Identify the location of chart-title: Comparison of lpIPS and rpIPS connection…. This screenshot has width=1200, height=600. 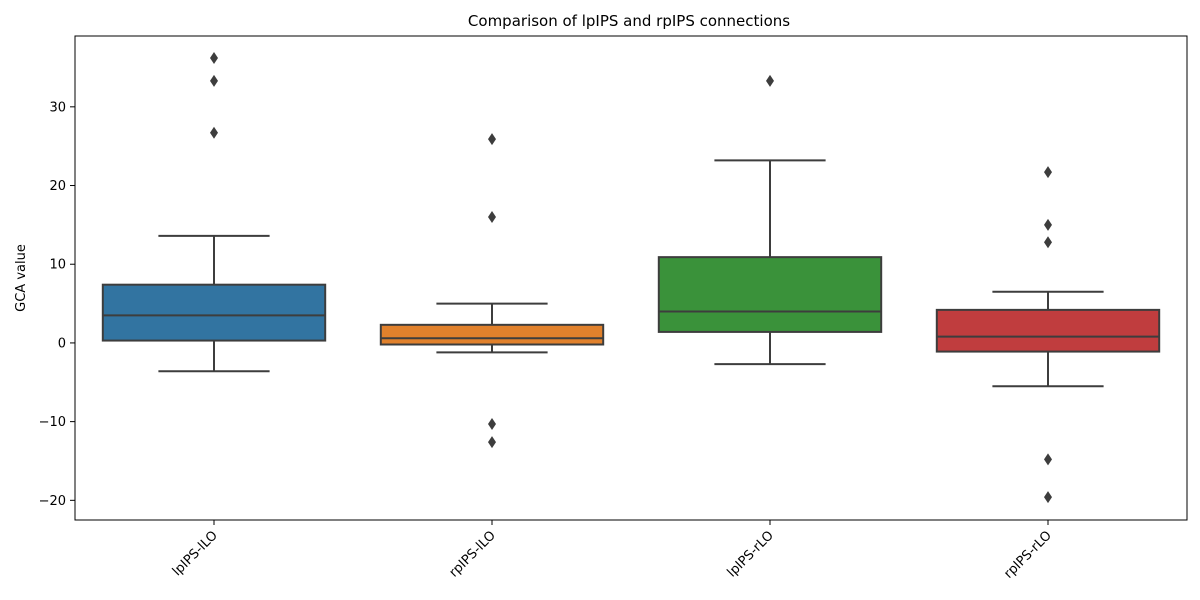
(629, 21).